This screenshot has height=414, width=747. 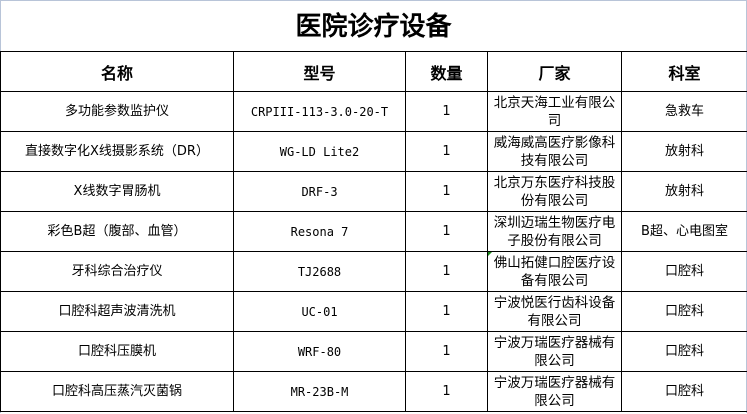 What do you see at coordinates (554, 231) in the screenshot?
I see `manufacturer-cell: 深圳迈瑞生物医疗电子股份有限公司` at bounding box center [554, 231].